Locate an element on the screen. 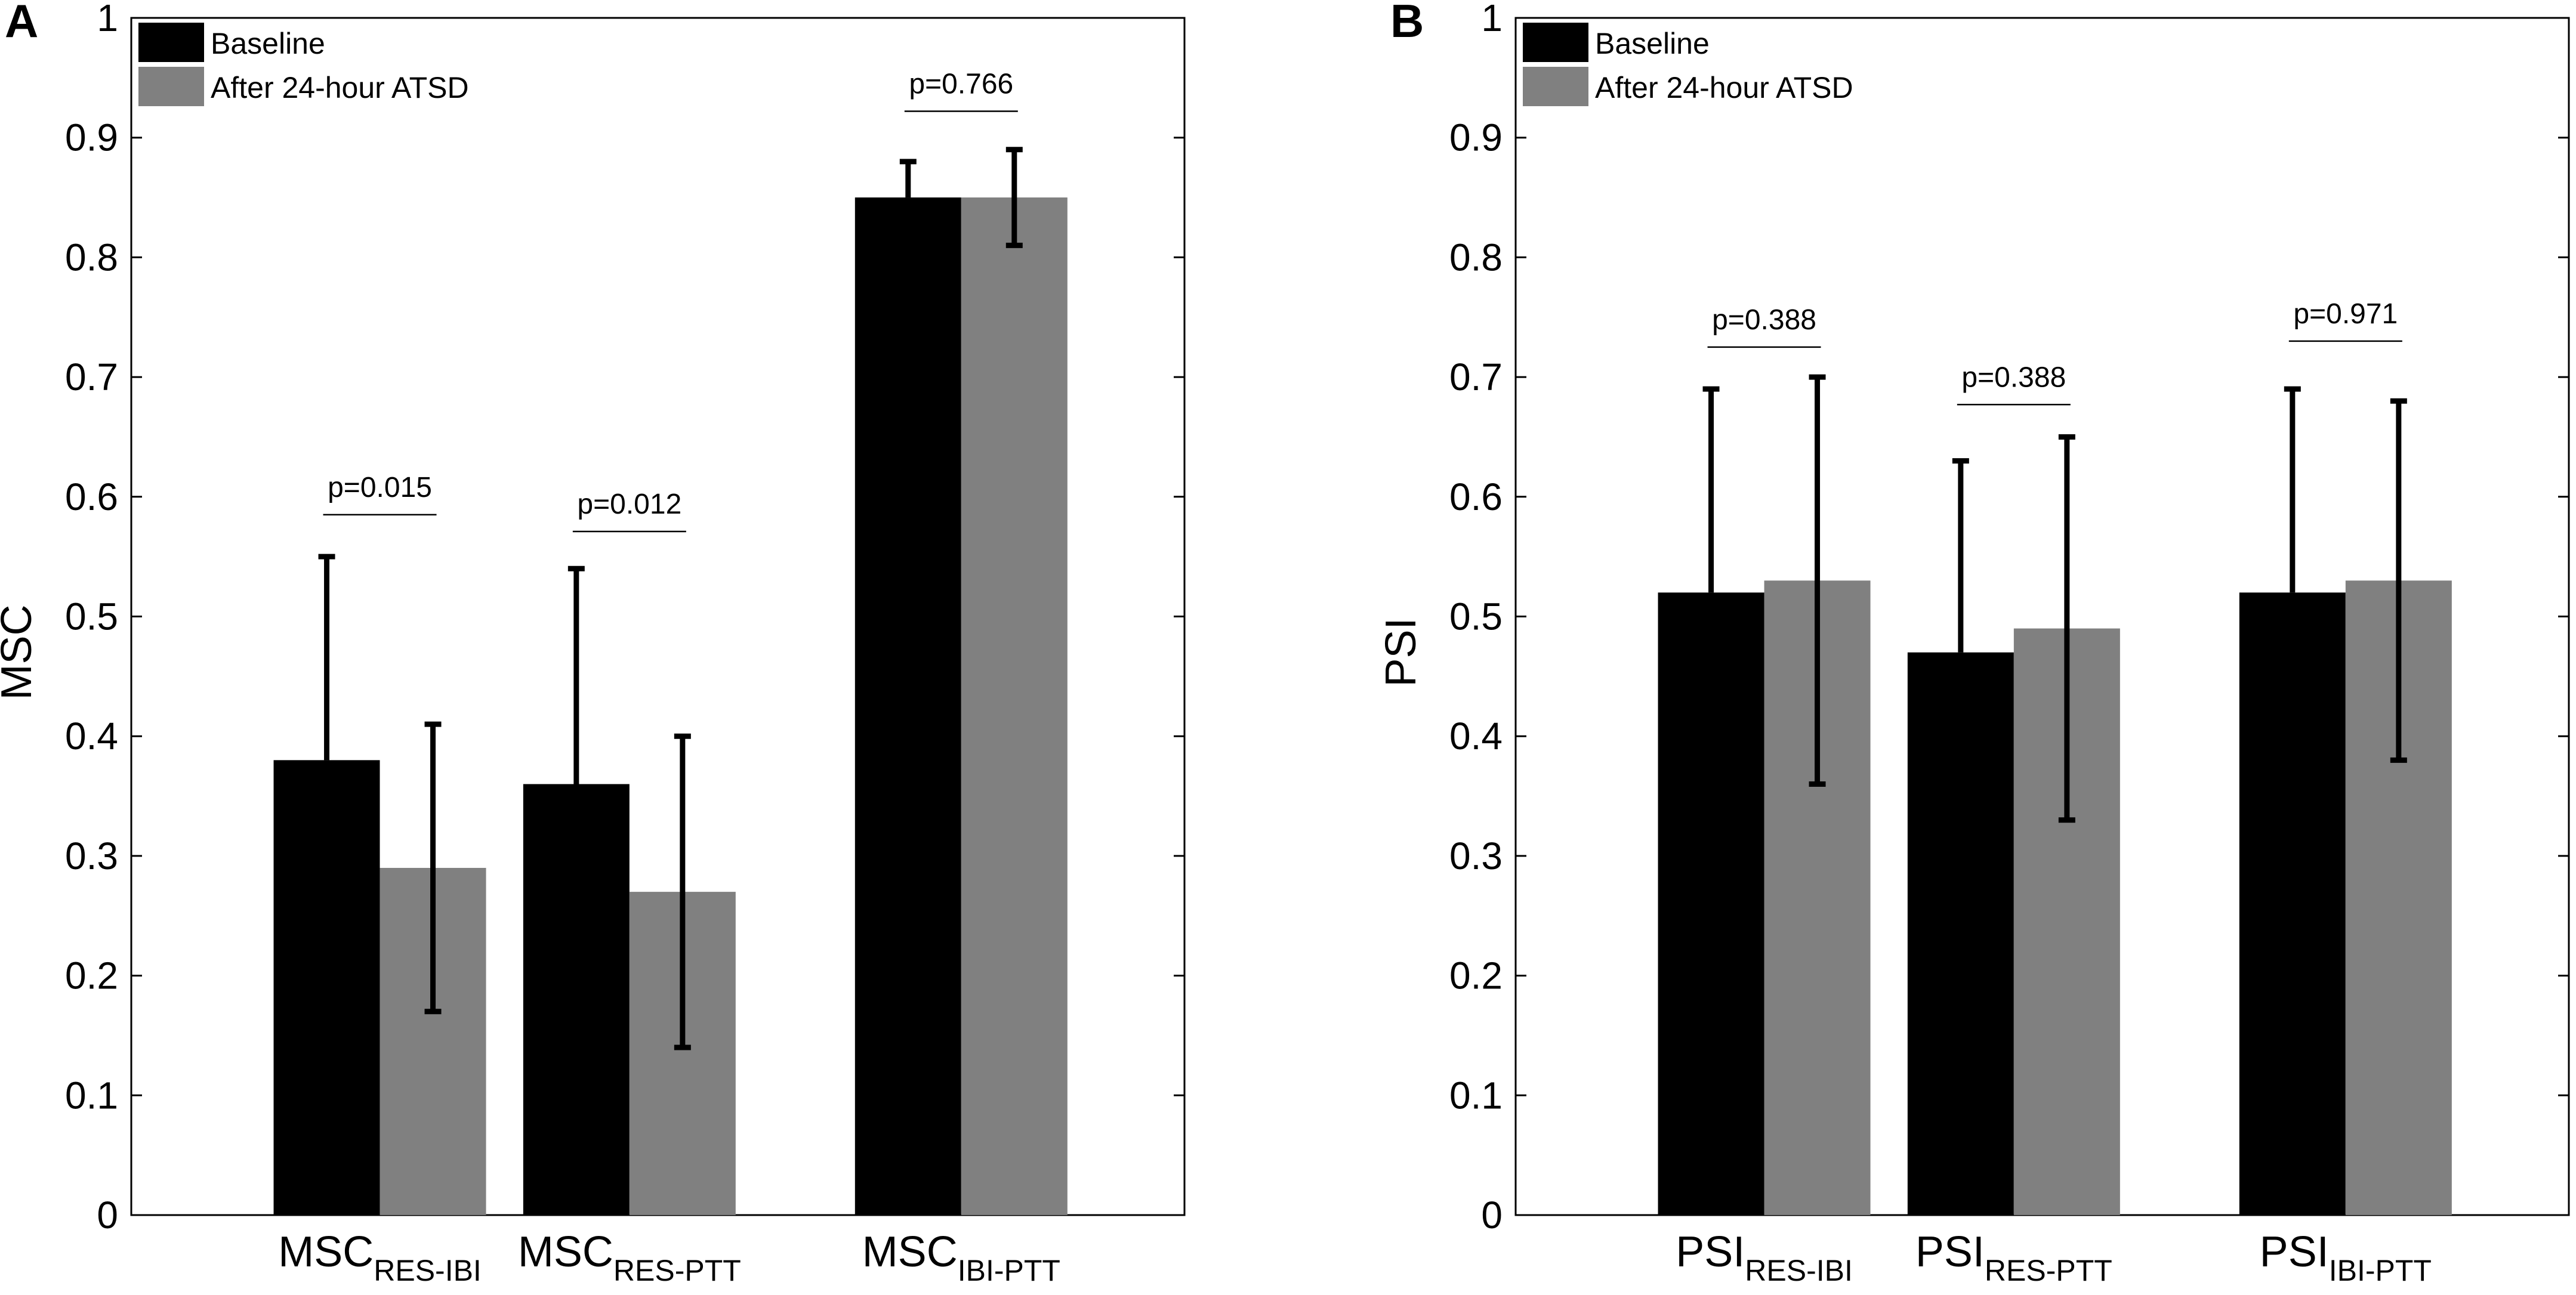  x-tick-label: MSCRES-IBI is located at coordinates (380, 1257).